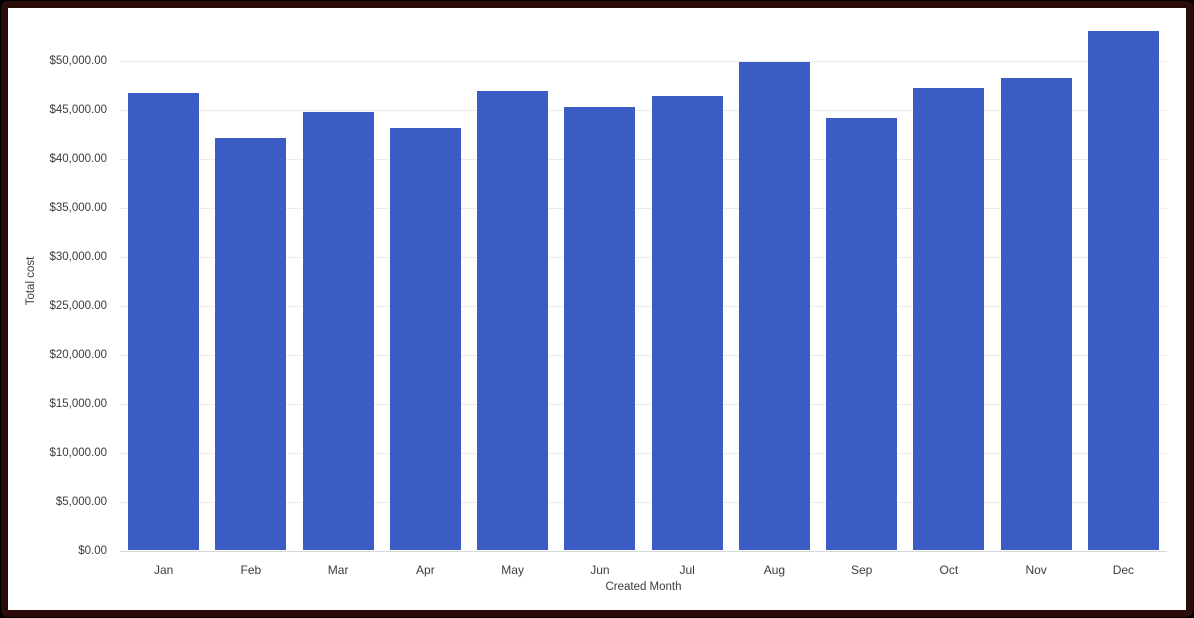 The height and width of the screenshot is (618, 1194). Describe the element at coordinates (78, 208) in the screenshot. I see `y-tick-35000: $35,000.00` at that location.